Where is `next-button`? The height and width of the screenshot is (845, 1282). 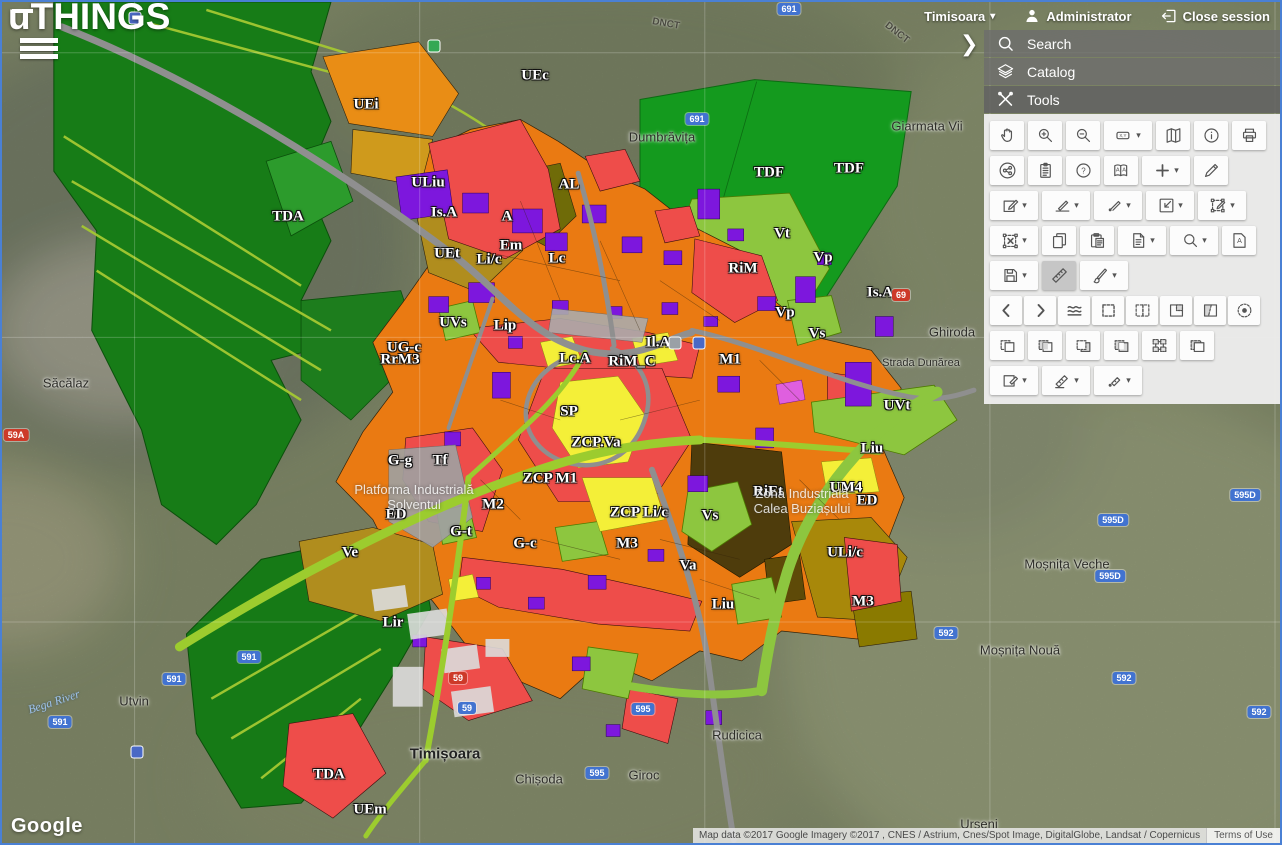 next-button is located at coordinates (1040, 310).